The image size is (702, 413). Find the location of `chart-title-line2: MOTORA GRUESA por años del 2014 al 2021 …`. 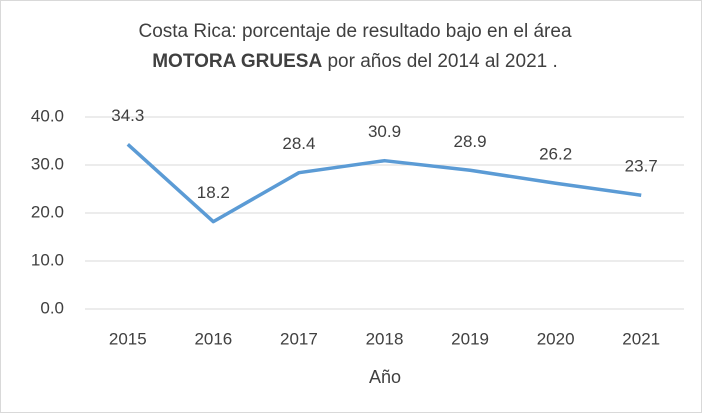

chart-title-line2: MOTORA GRUESA por años del 2014 al 2021 … is located at coordinates (355, 61).